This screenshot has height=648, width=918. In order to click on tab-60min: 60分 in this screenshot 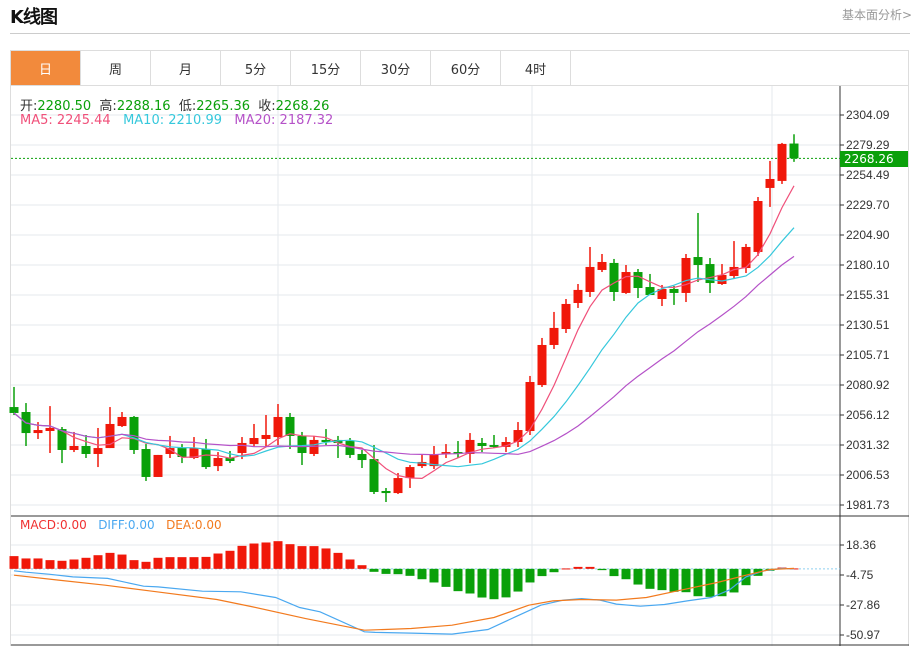, I will do `click(466, 68)`.